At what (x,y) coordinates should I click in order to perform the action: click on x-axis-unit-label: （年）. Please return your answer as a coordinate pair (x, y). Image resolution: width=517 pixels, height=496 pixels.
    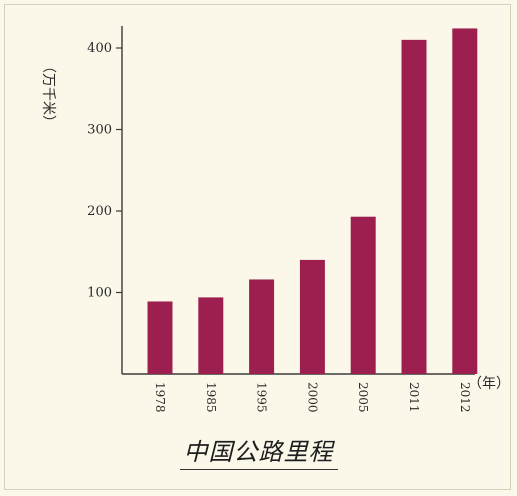
    Looking at the image, I should click on (489, 384).